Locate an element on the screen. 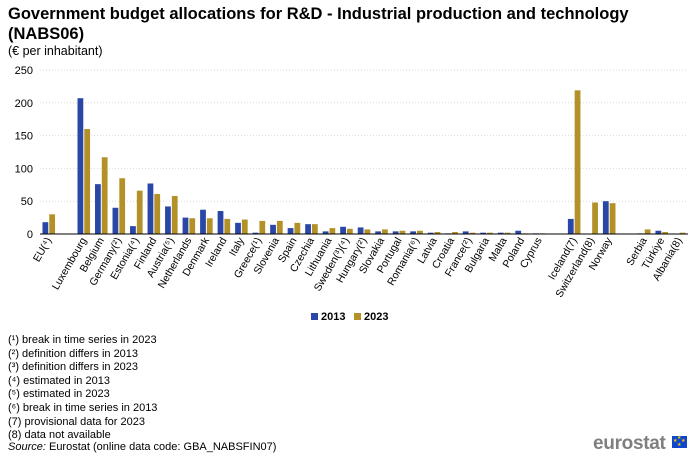  legend-label-2023: 2023 is located at coordinates (376, 317).